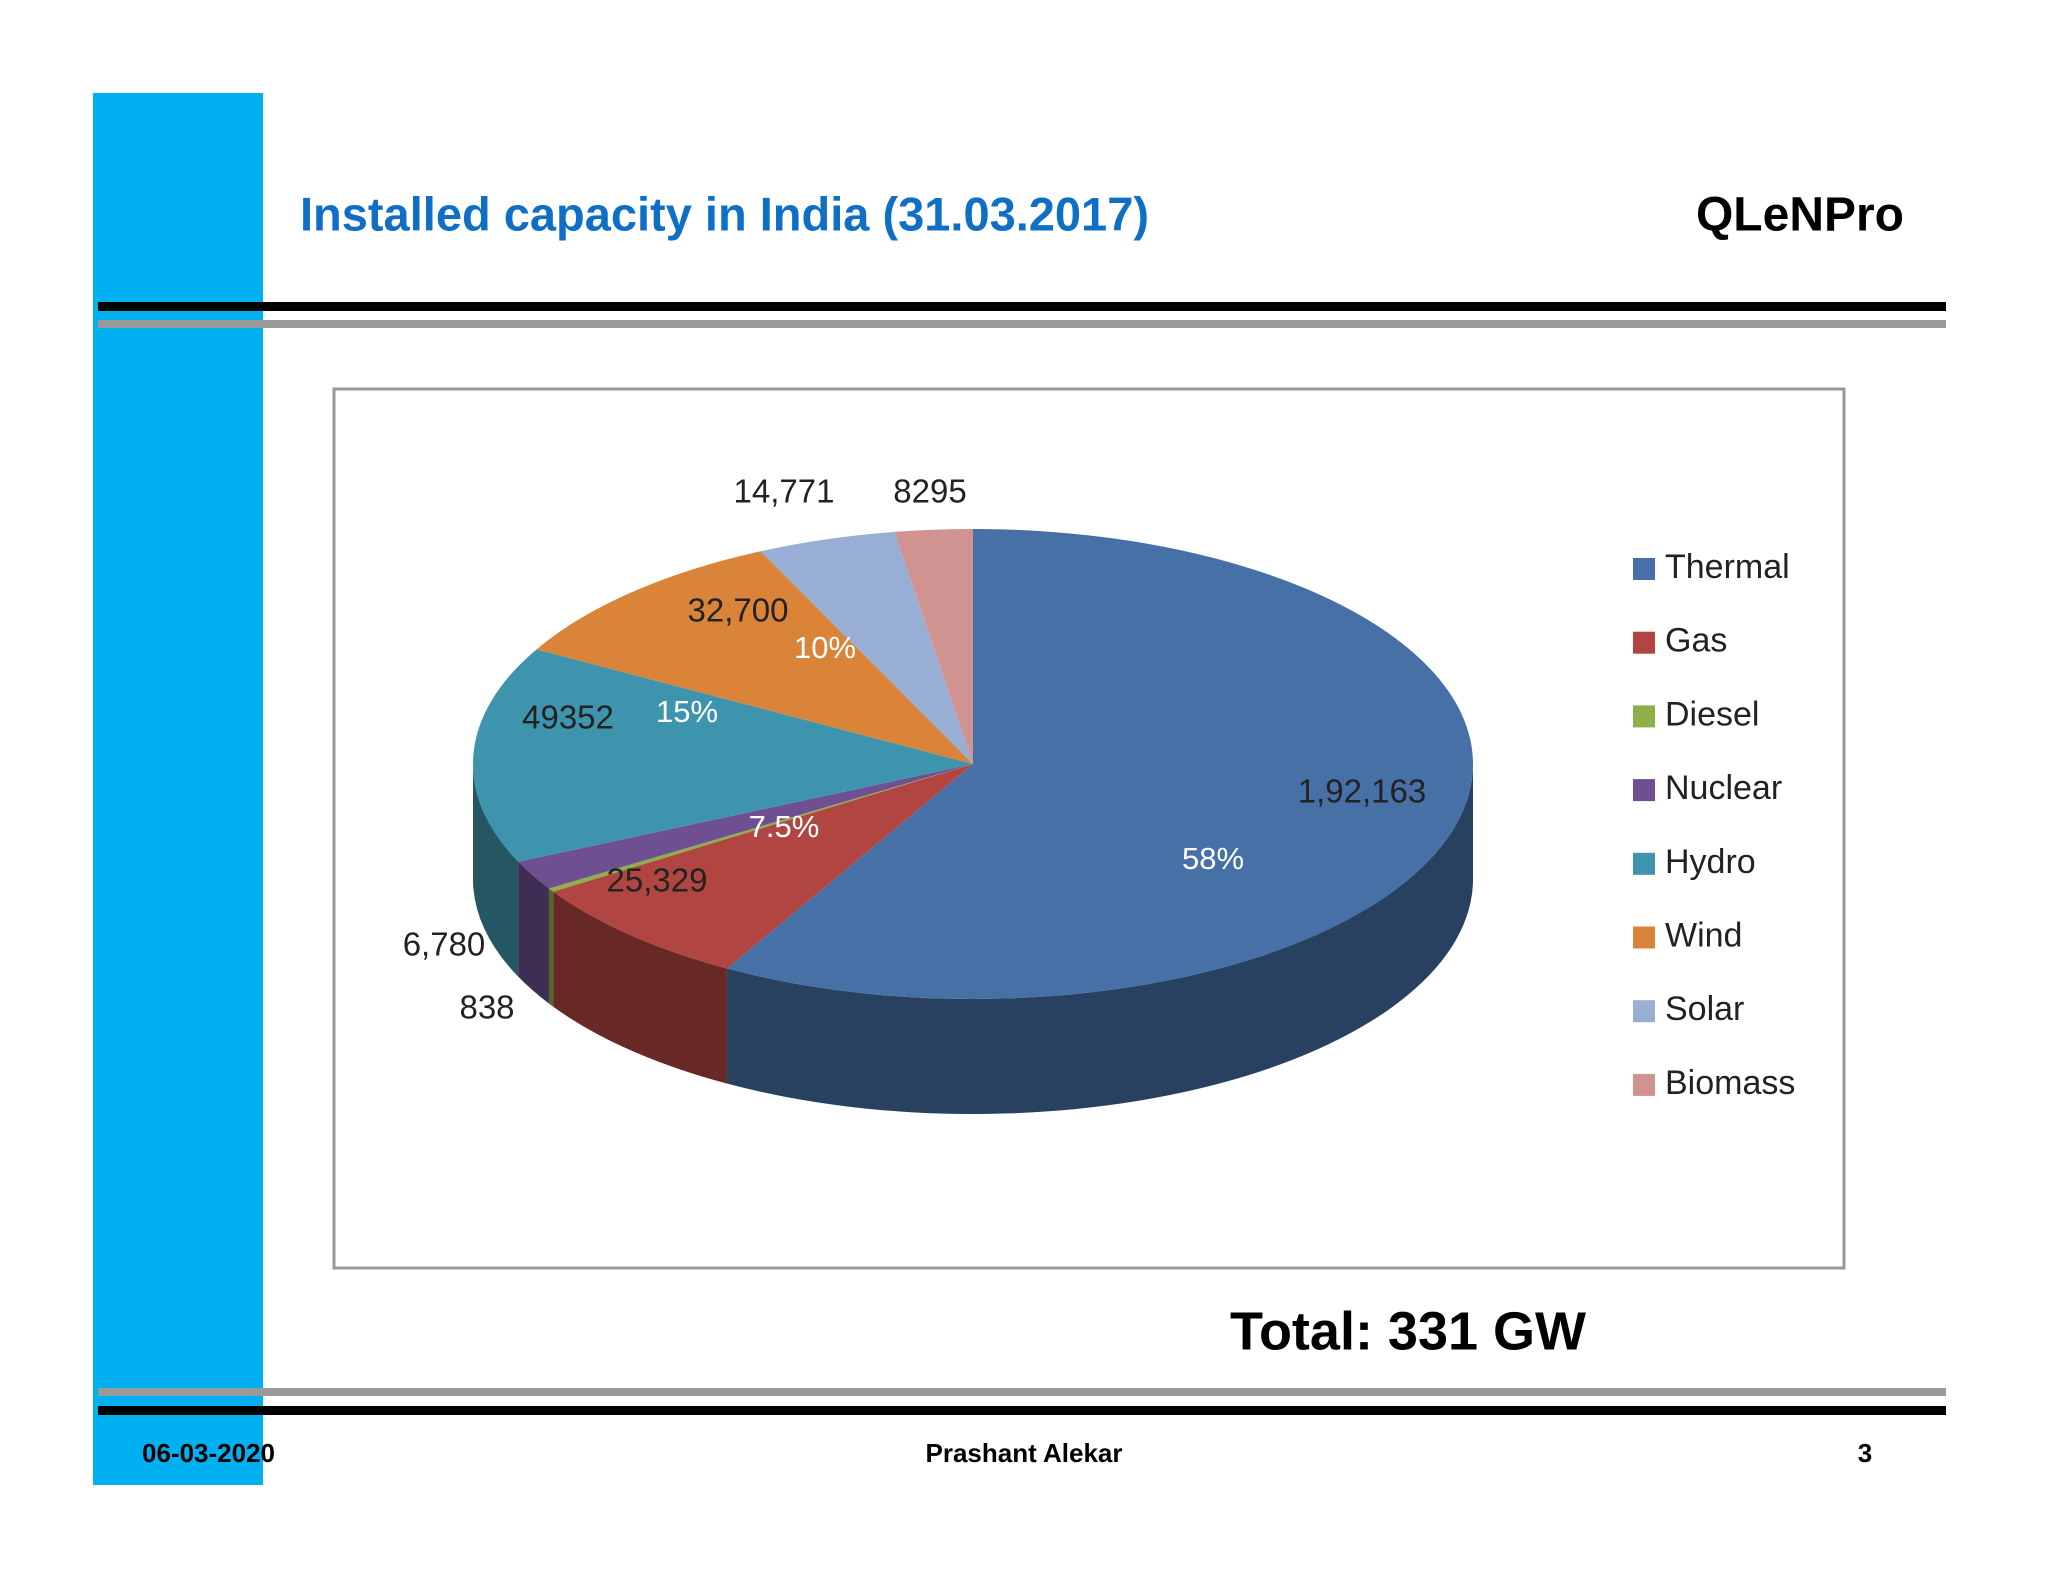 The width and height of the screenshot is (2048, 1582). Describe the element at coordinates (1408, 1331) in the screenshot. I see `total: Total: 331 GW` at that location.